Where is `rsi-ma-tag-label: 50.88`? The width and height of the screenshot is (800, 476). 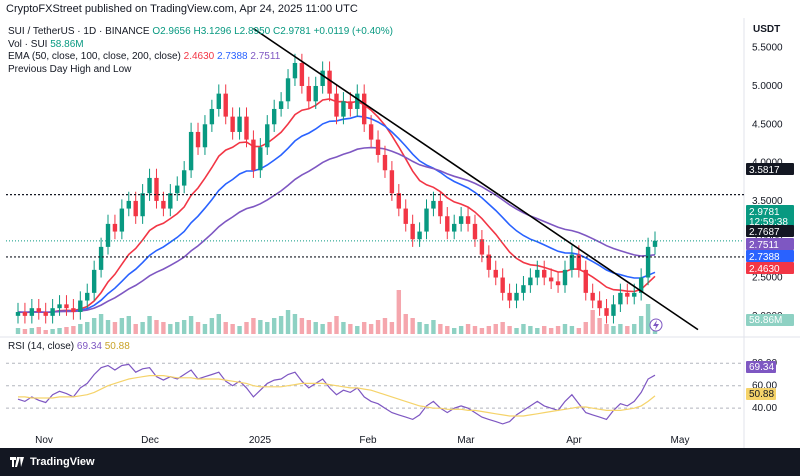 rsi-ma-tag-label: 50.88 is located at coordinates (761, 394).